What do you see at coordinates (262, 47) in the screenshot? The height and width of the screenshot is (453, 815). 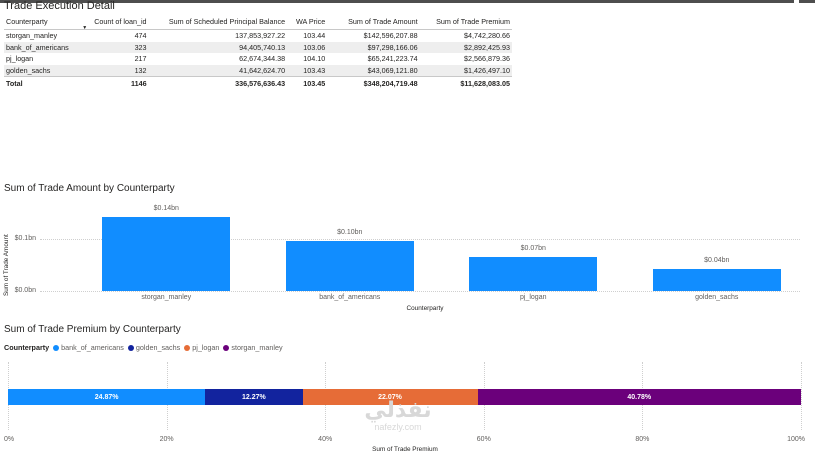 I see `cell-principal: 94,405,740.13` at bounding box center [262, 47].